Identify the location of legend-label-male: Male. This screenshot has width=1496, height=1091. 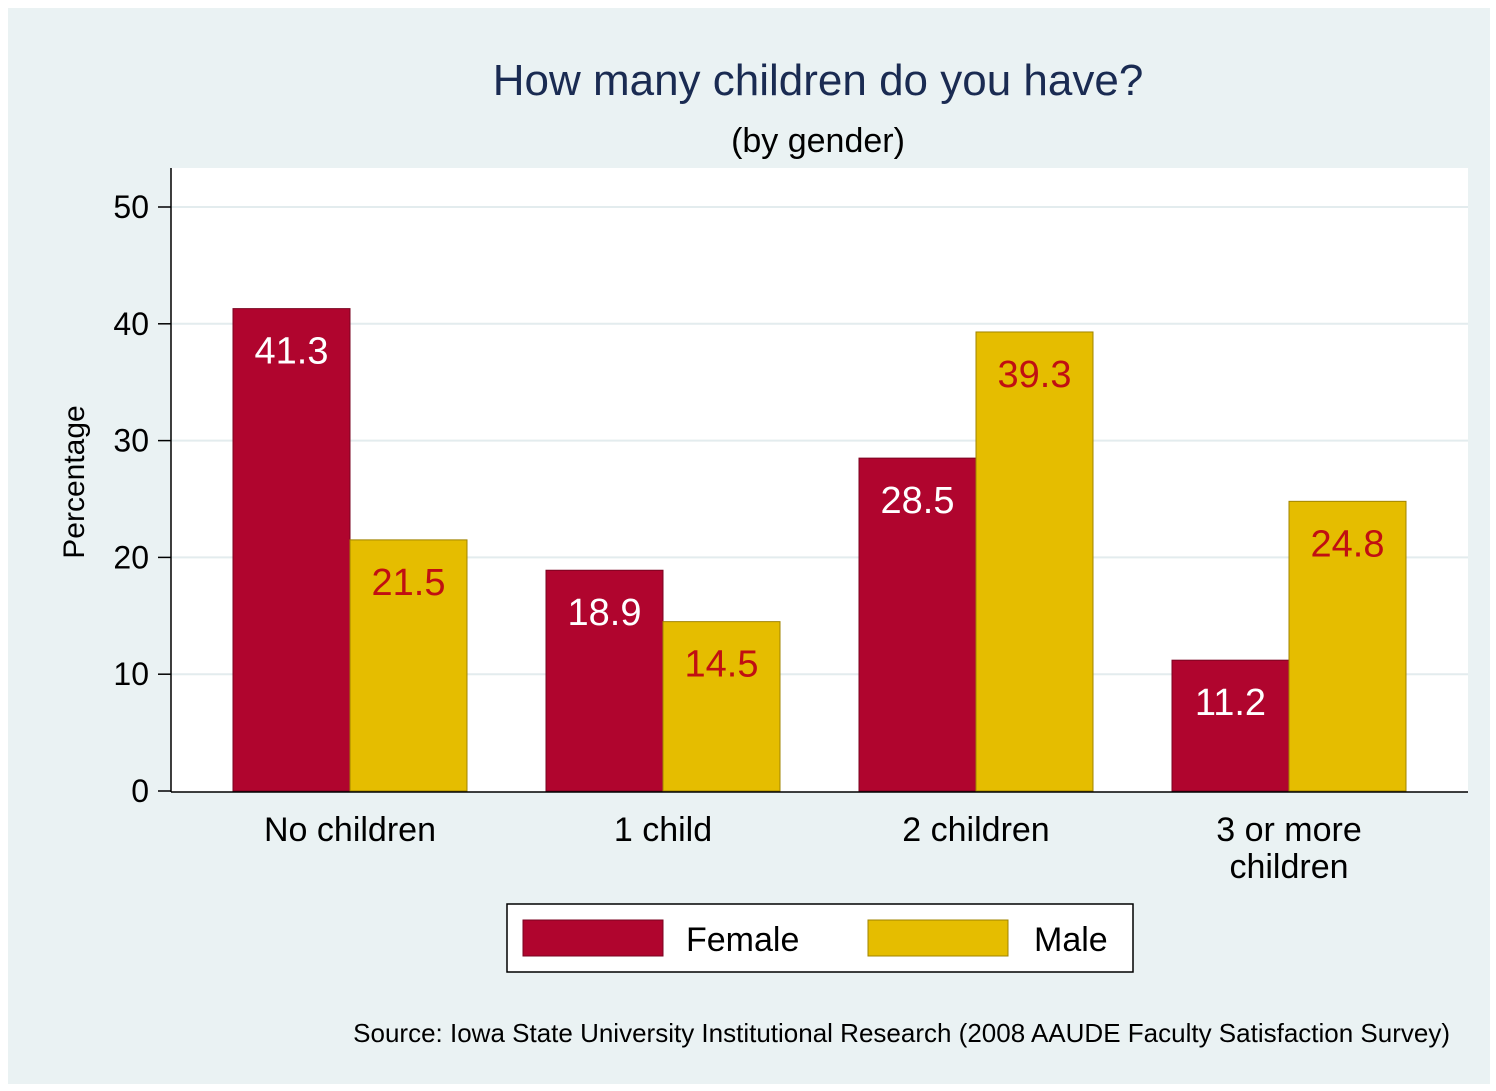
(1071, 940).